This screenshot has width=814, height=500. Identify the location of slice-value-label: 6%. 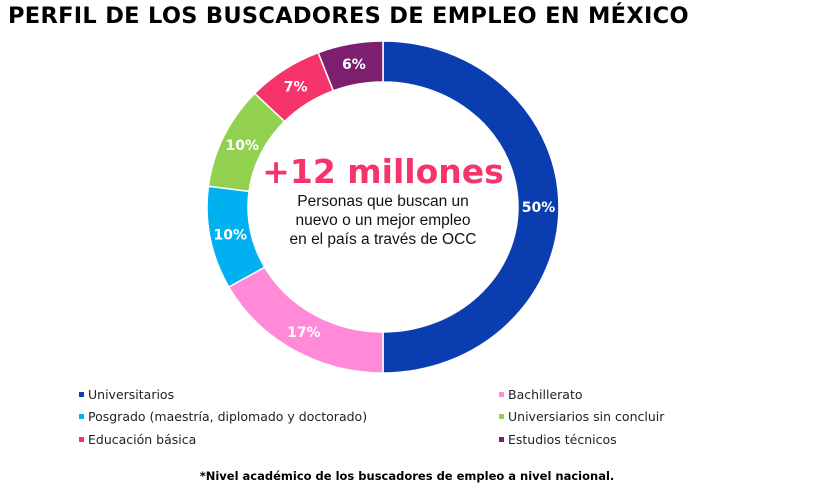
(354, 65).